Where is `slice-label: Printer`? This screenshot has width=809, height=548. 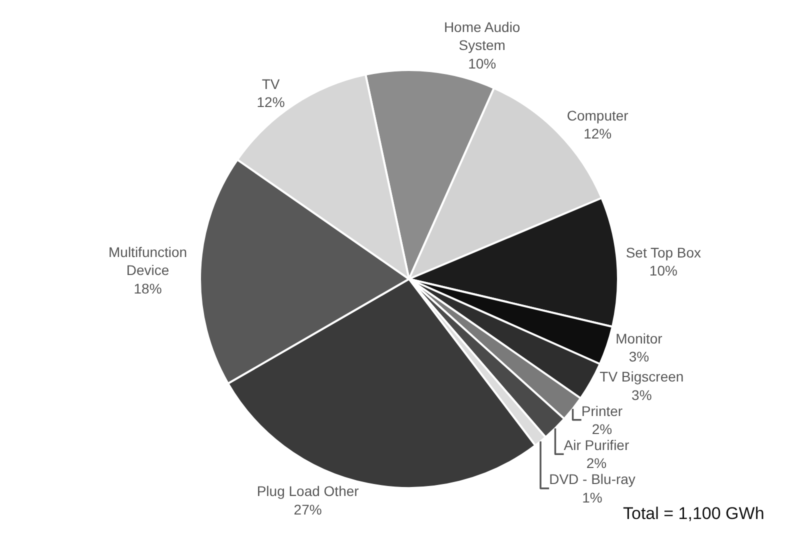
slice-label: Printer is located at coordinates (602, 410).